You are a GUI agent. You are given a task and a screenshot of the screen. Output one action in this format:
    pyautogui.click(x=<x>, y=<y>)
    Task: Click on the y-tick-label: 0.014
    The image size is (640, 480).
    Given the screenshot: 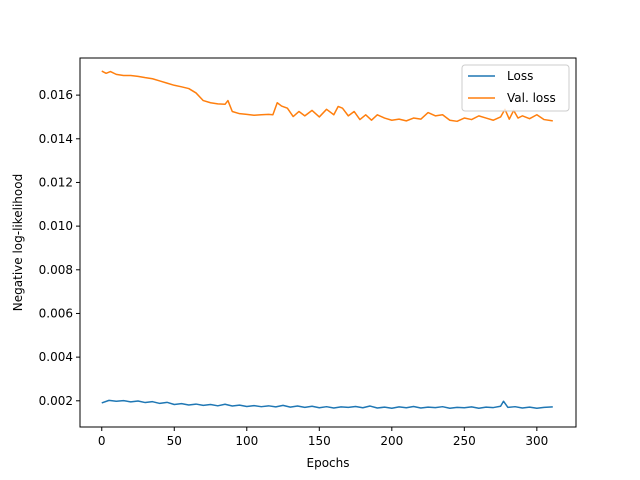 What is the action you would take?
    pyautogui.click(x=56, y=139)
    